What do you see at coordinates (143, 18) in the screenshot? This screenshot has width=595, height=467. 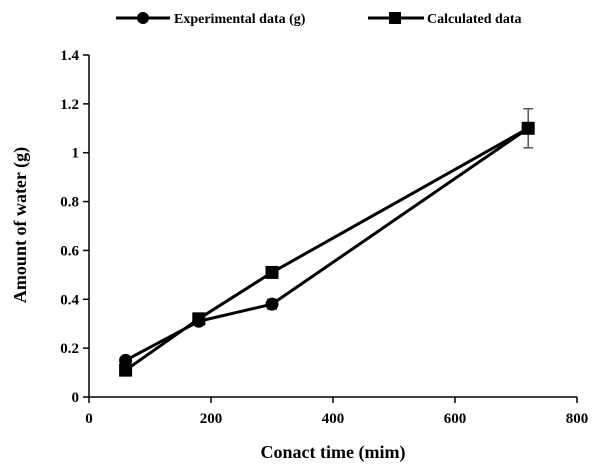 I see `legend-marker-circle` at bounding box center [143, 18].